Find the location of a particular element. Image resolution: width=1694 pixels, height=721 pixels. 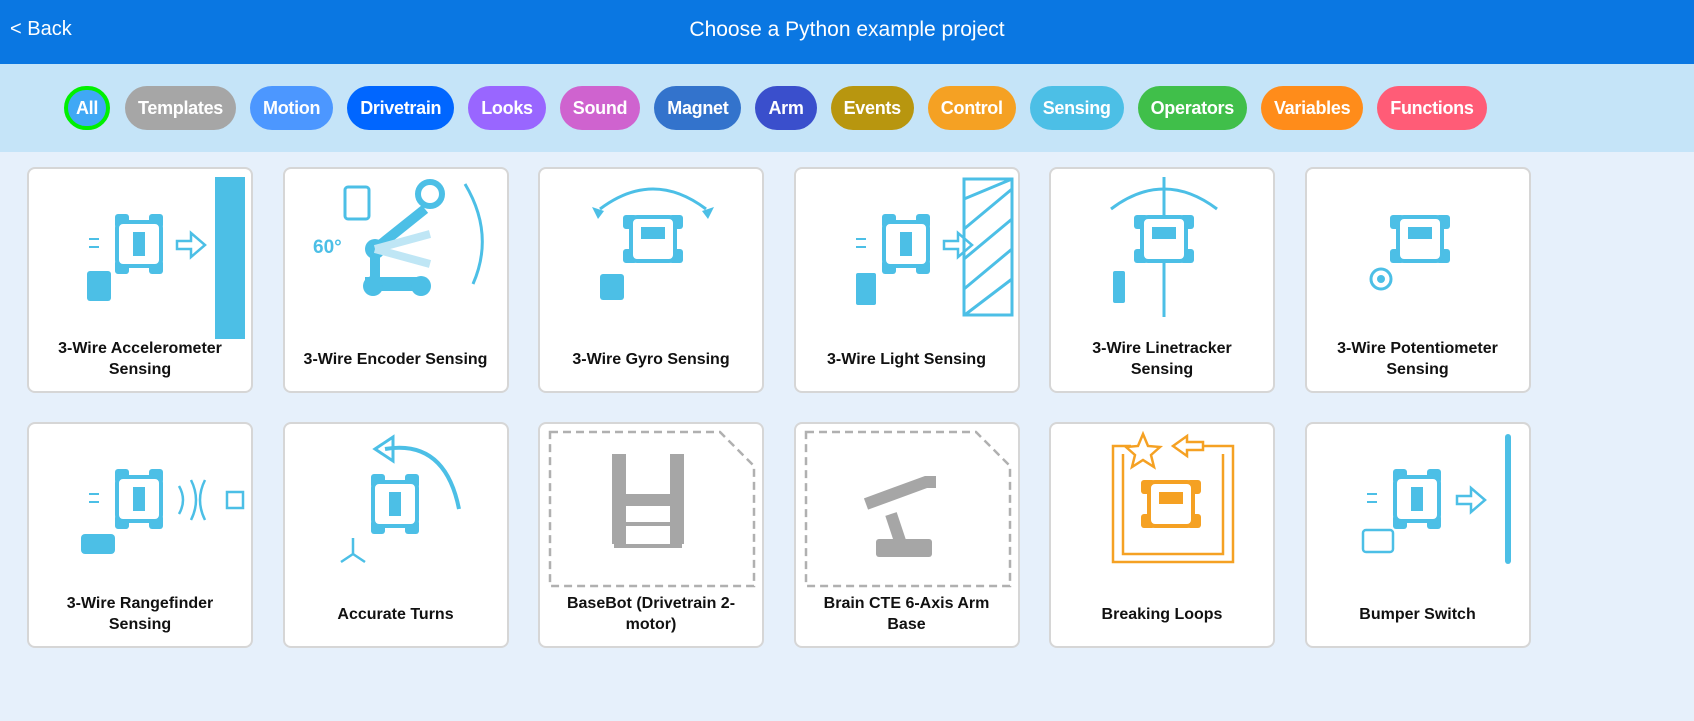

gyro-icon is located at coordinates (653, 243).